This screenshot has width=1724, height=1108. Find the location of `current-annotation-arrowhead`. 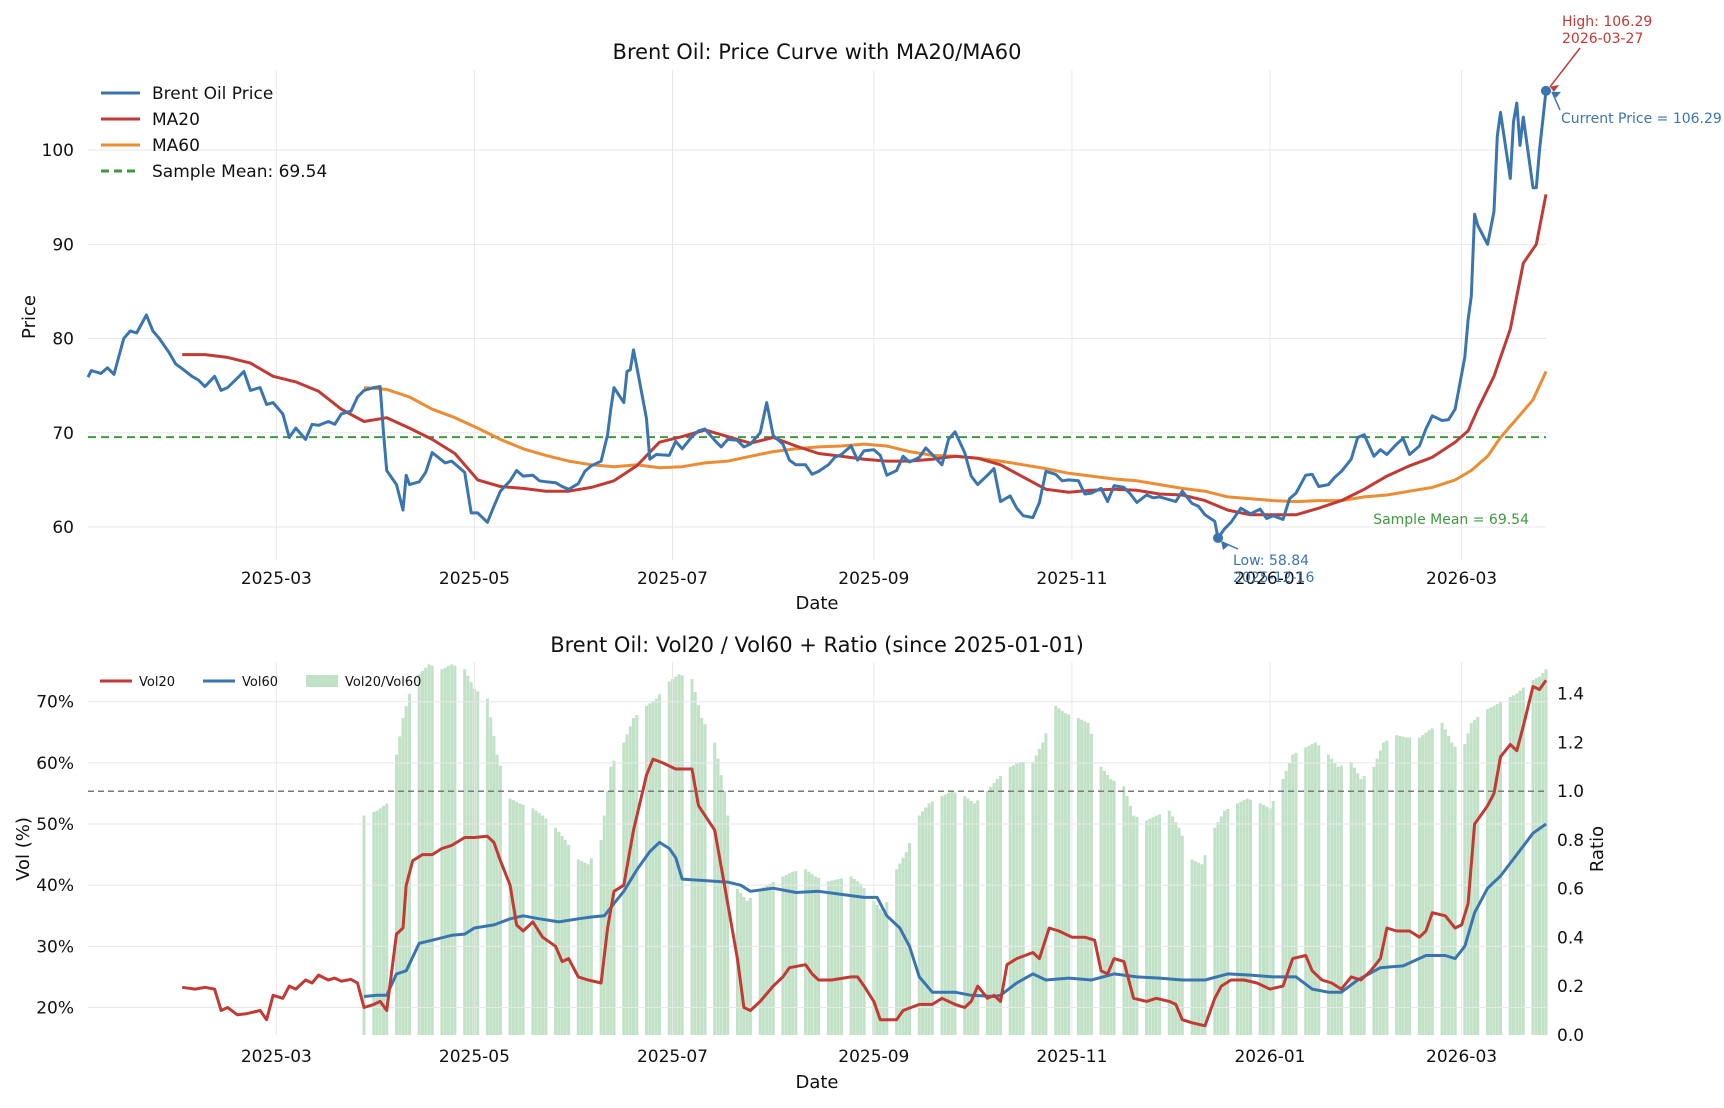

current-annotation-arrowhead is located at coordinates (1556, 94).